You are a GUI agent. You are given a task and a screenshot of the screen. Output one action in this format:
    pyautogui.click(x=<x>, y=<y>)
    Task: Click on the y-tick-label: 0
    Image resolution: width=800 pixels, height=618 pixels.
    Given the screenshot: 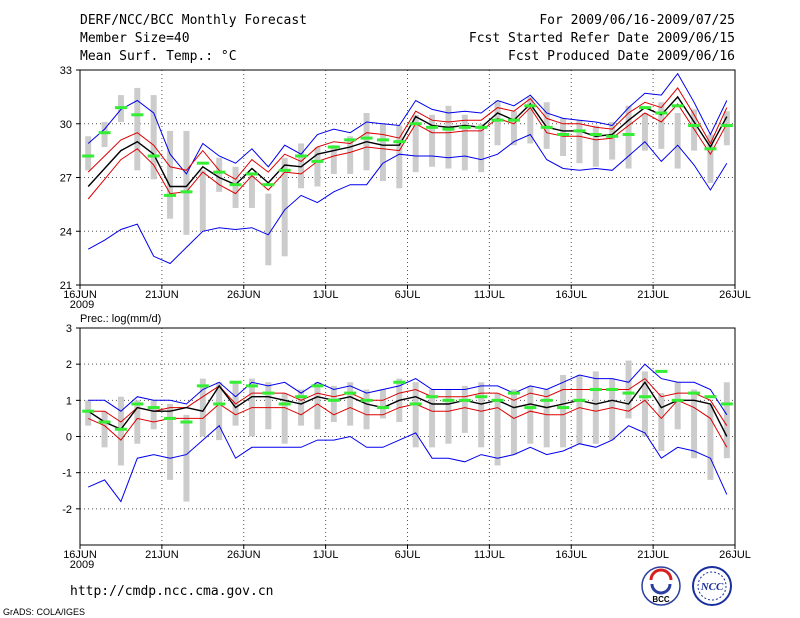 What is the action you would take?
    pyautogui.click(x=69, y=438)
    